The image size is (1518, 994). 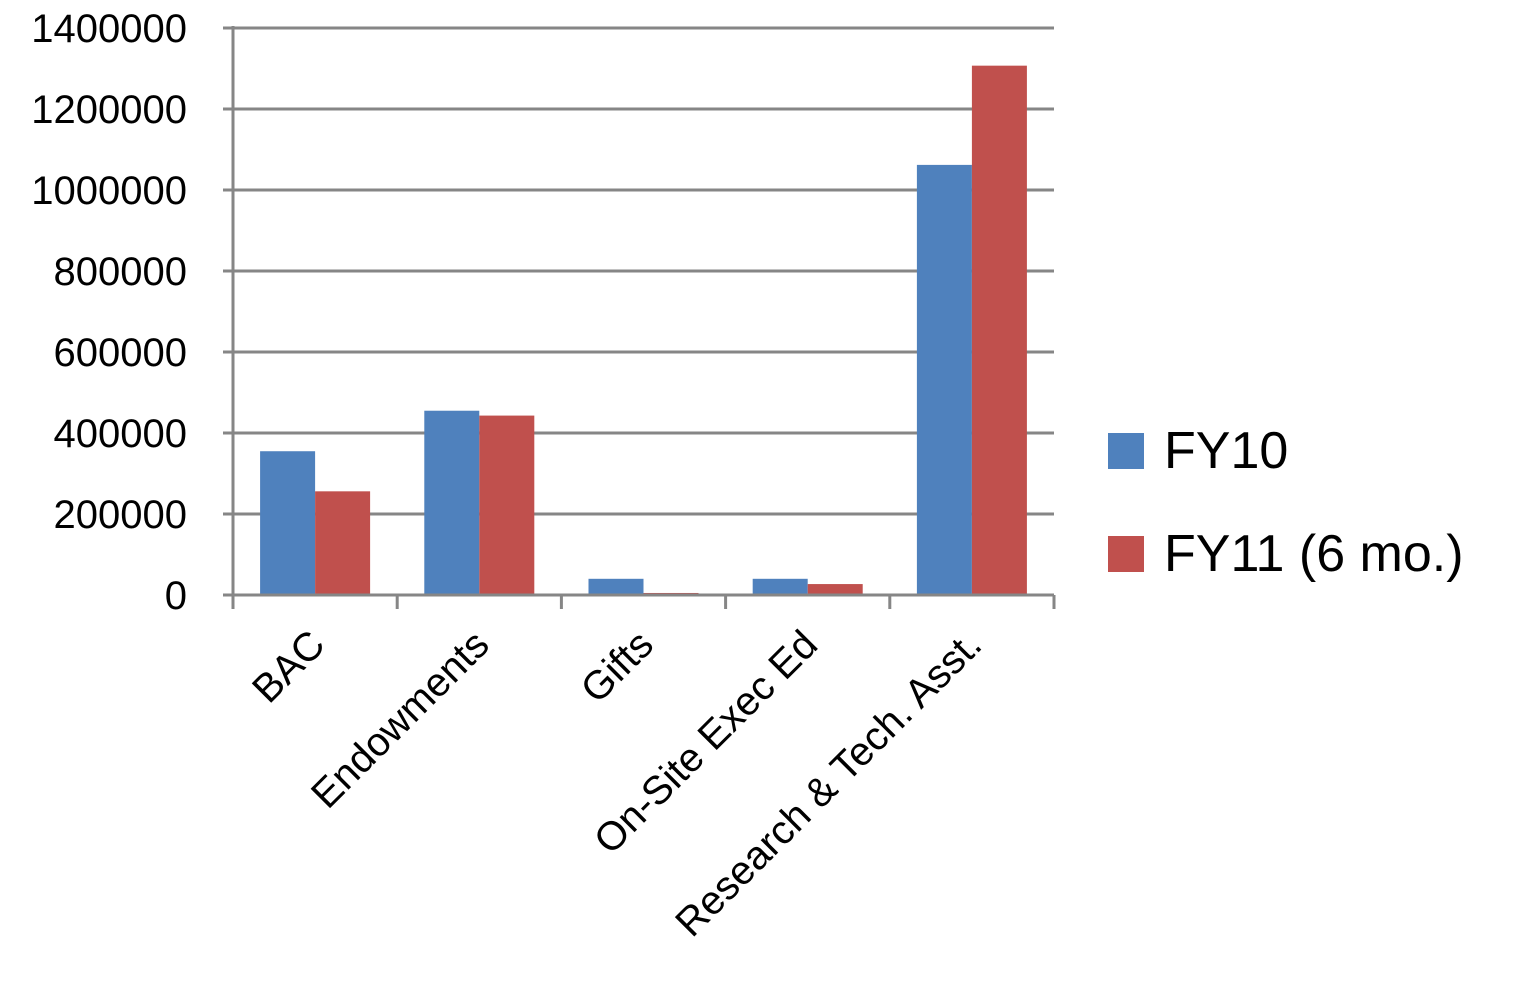 What do you see at coordinates (109, 191) in the screenshot?
I see `y-tick-label: 1000000` at bounding box center [109, 191].